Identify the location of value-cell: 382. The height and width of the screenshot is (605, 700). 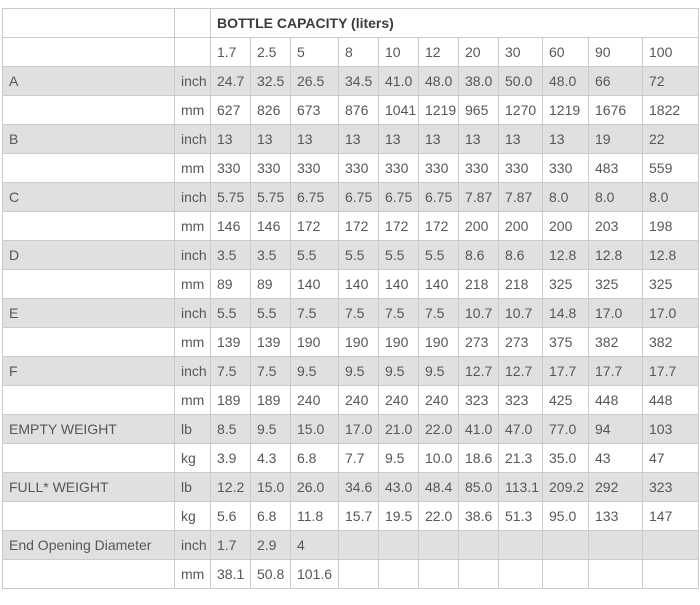
(670, 342).